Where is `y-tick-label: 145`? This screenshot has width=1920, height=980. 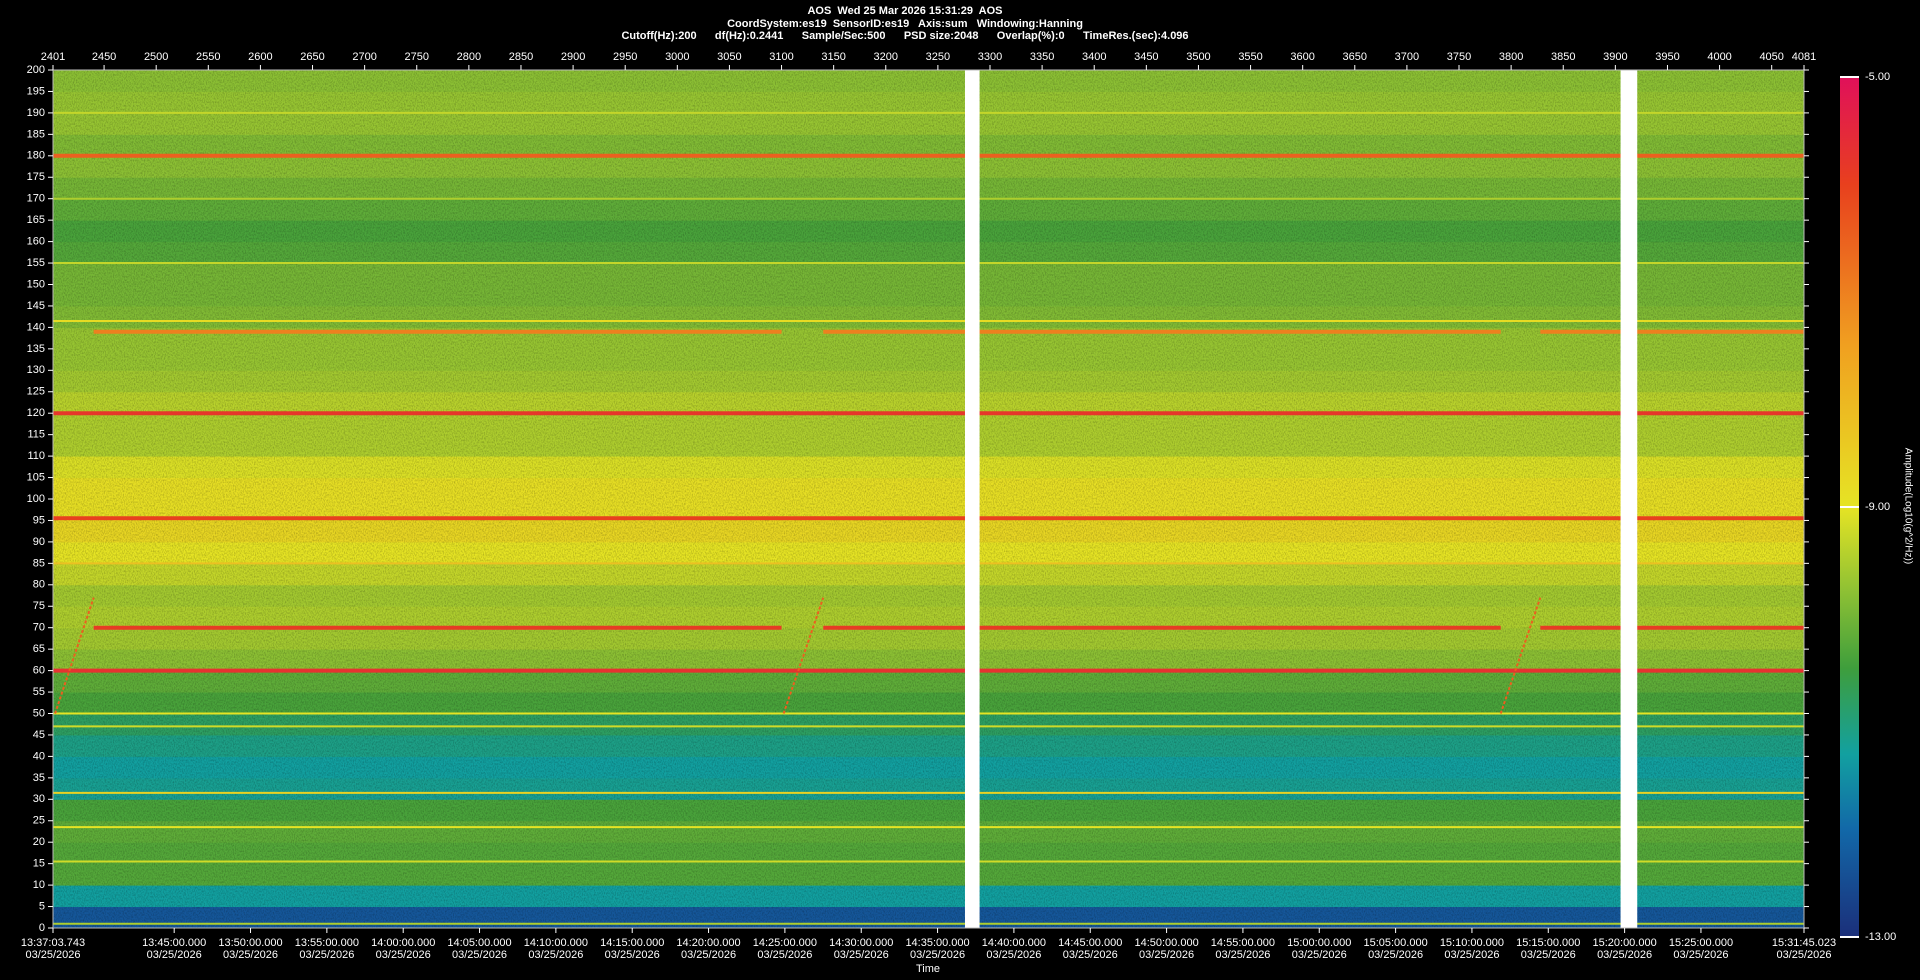 y-tick-label: 145 is located at coordinates (36, 306).